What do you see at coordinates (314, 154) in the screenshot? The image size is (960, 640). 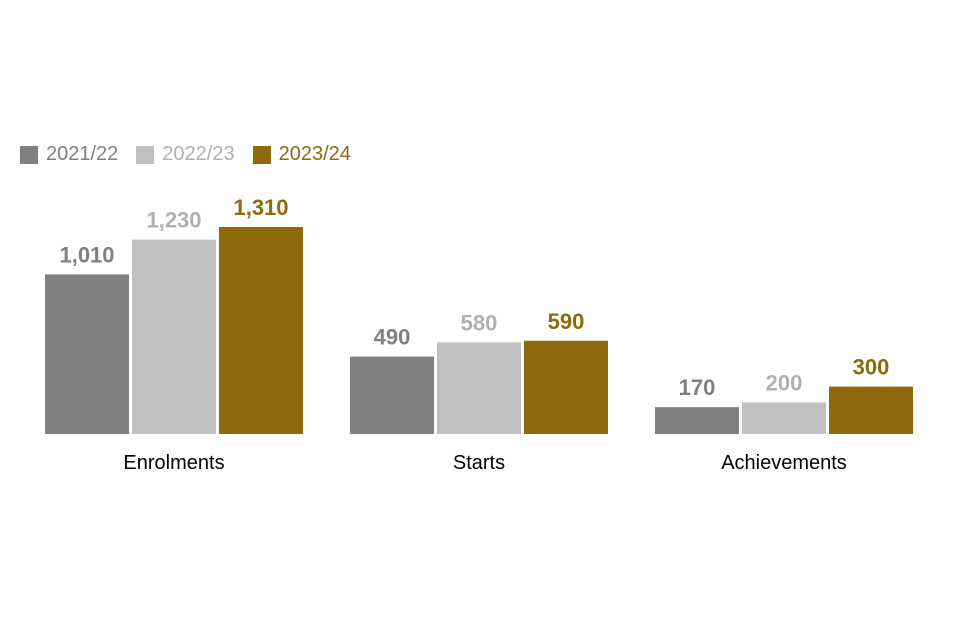 I see `legend-label-2023-24: 2023/24` at bounding box center [314, 154].